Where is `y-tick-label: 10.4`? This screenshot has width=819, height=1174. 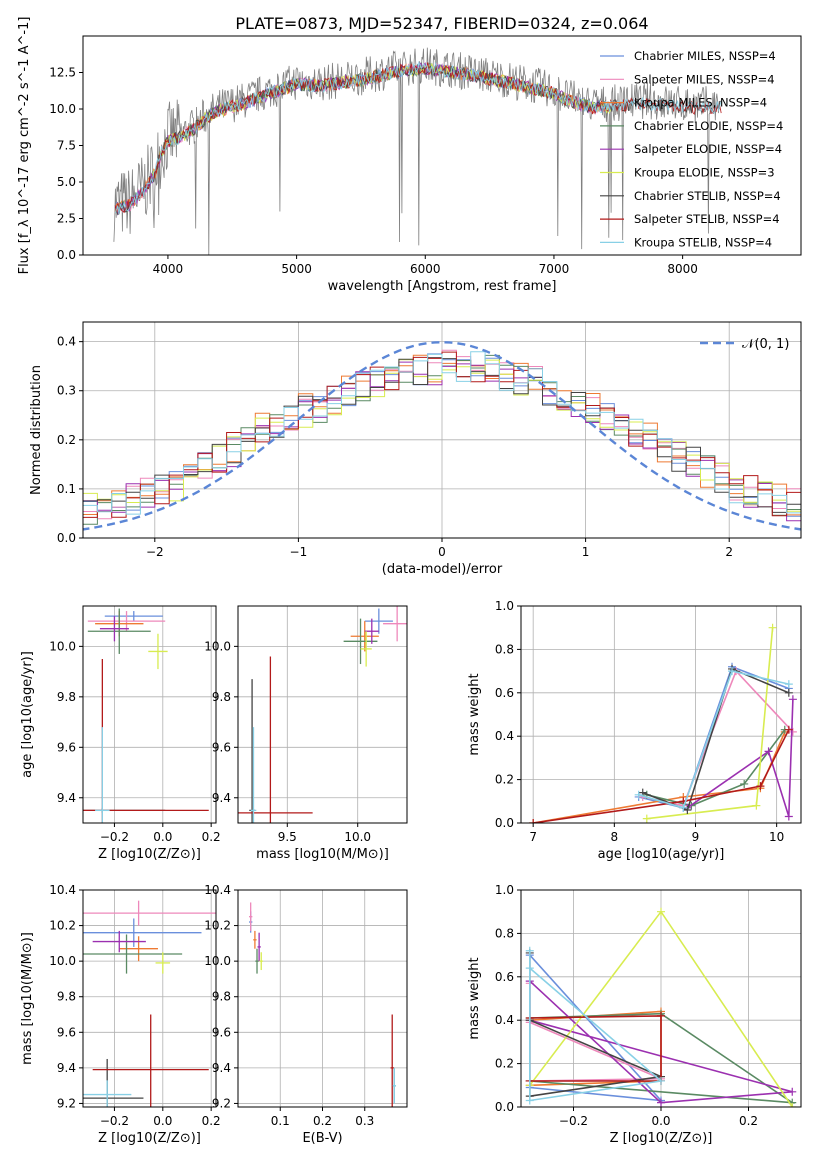 y-tick-label: 10.4 is located at coordinates (62, 890).